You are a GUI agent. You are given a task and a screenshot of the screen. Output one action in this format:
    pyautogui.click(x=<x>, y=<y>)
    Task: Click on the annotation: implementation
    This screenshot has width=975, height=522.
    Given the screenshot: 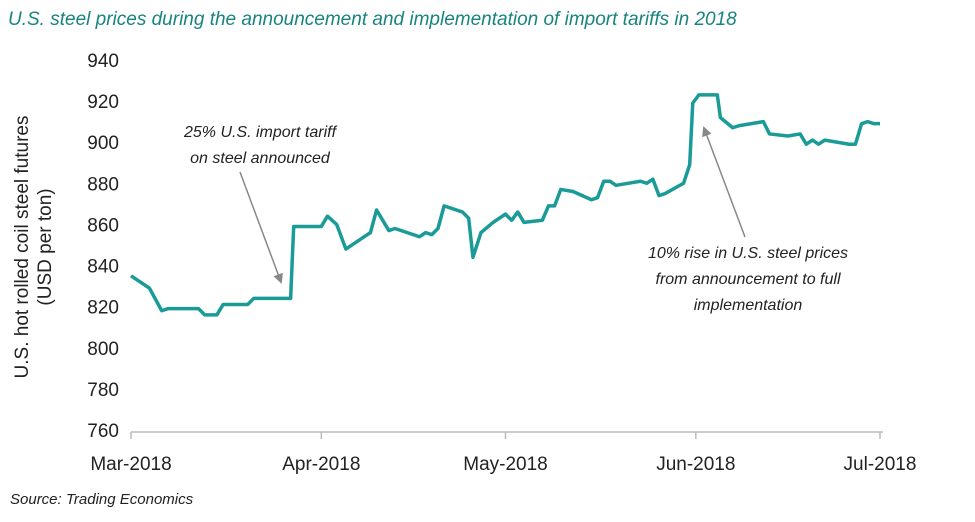 What is the action you would take?
    pyautogui.click(x=748, y=305)
    